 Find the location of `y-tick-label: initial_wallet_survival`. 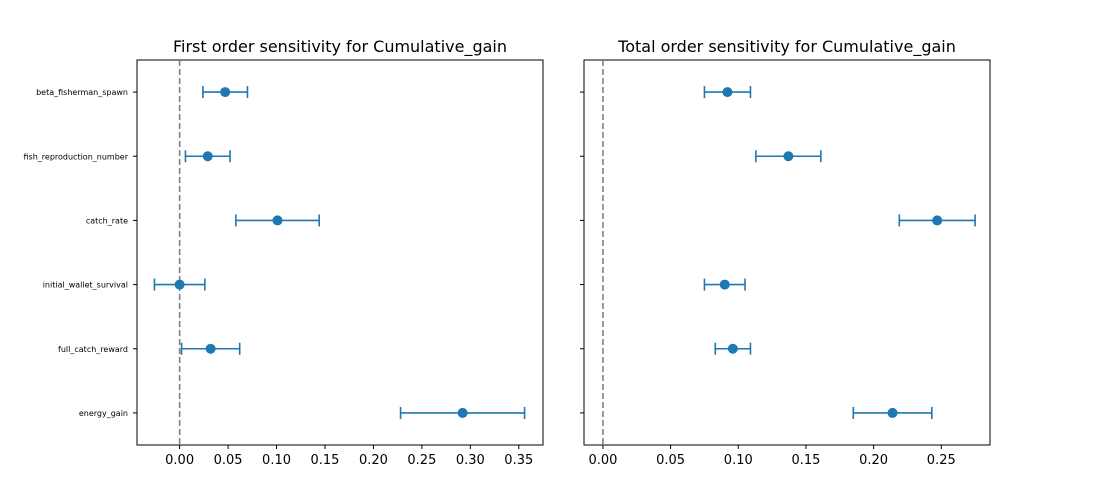

y-tick-label: initial_wallet_survival is located at coordinates (85, 285).